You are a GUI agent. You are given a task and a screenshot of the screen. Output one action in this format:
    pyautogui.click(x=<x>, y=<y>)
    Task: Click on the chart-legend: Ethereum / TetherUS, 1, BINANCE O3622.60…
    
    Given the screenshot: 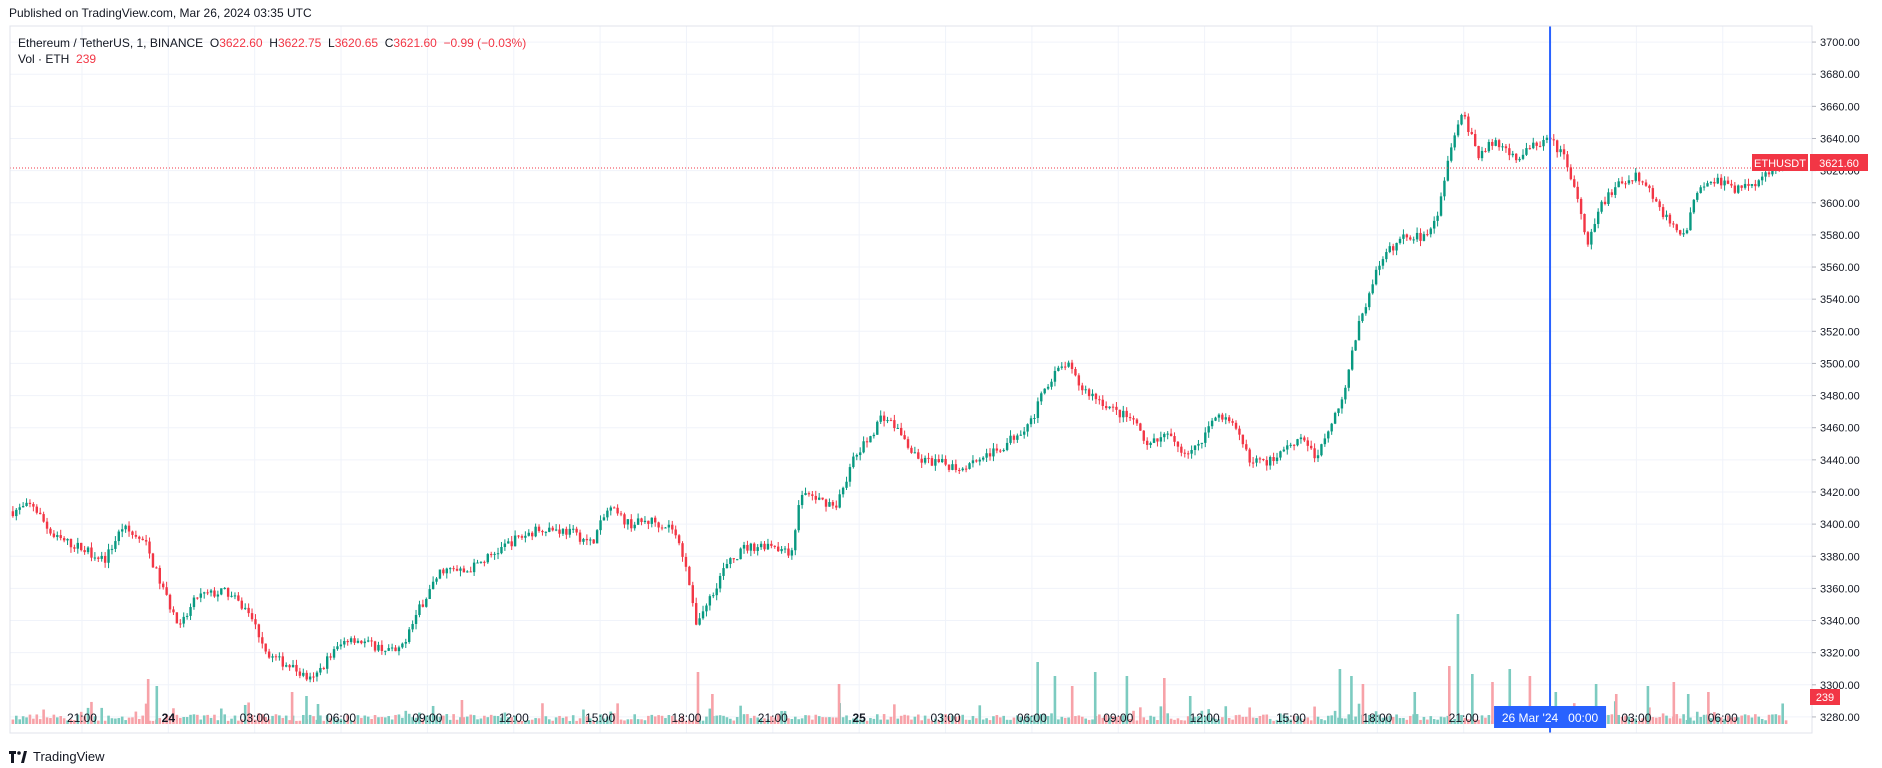 What is the action you would take?
    pyautogui.click(x=272, y=51)
    